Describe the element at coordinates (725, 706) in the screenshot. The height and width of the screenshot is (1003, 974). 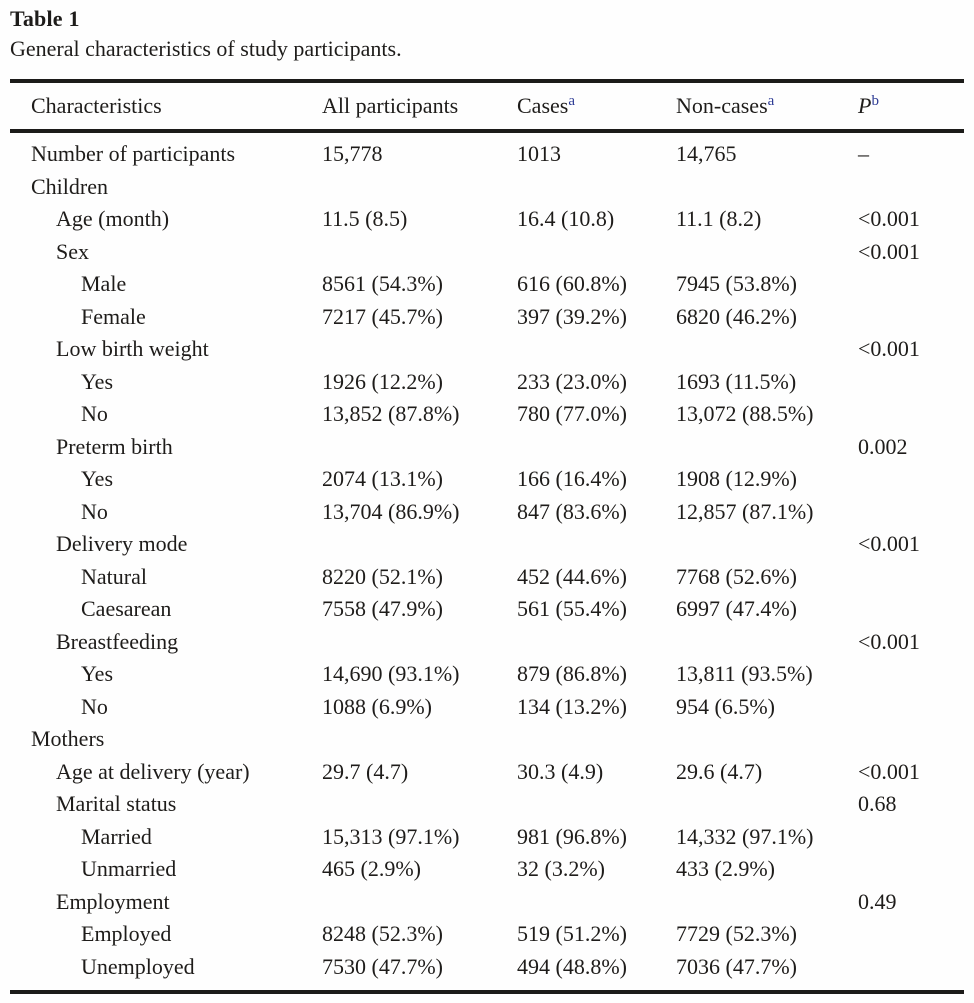
I see `cell-non-cases: 954 (6.5%)` at that location.